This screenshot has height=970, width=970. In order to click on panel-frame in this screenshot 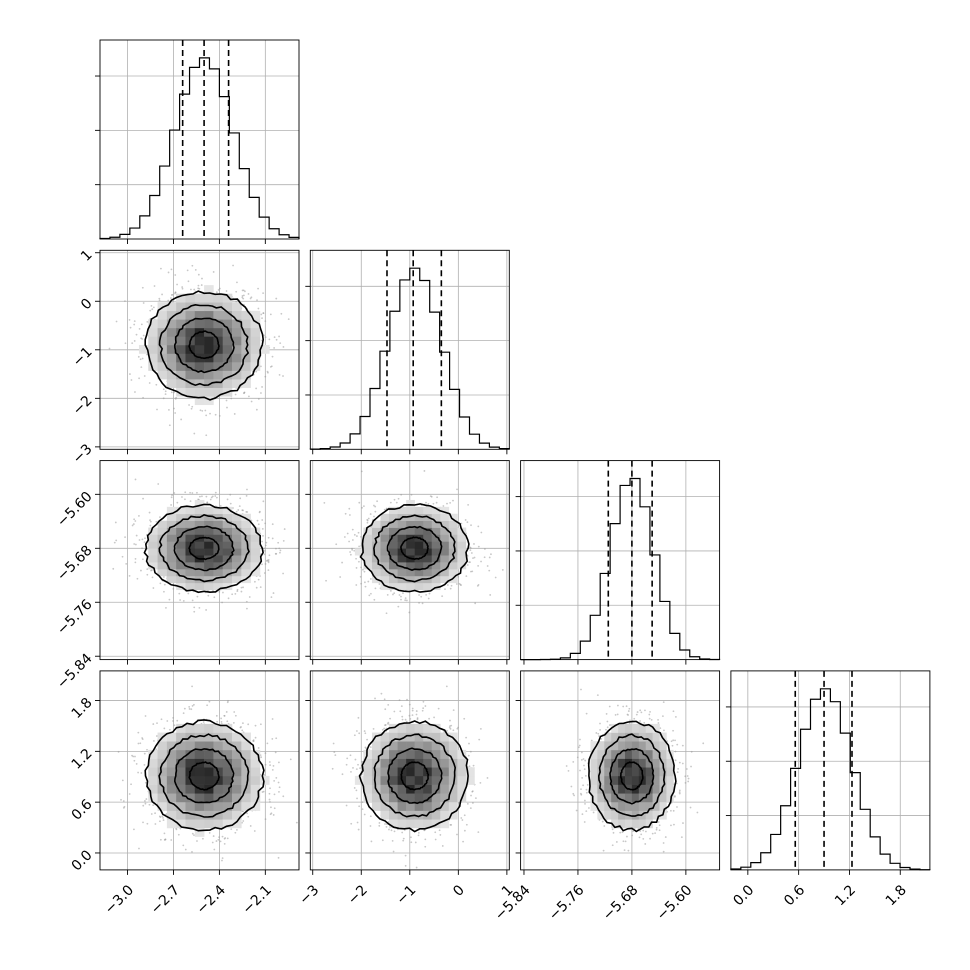, I will do `click(409, 560)`.